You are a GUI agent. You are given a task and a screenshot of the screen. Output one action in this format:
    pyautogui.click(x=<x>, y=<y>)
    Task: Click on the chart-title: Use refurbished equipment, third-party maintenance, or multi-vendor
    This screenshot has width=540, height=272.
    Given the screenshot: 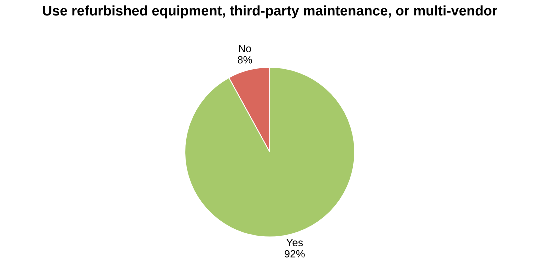 What is the action you would take?
    pyautogui.click(x=270, y=12)
    